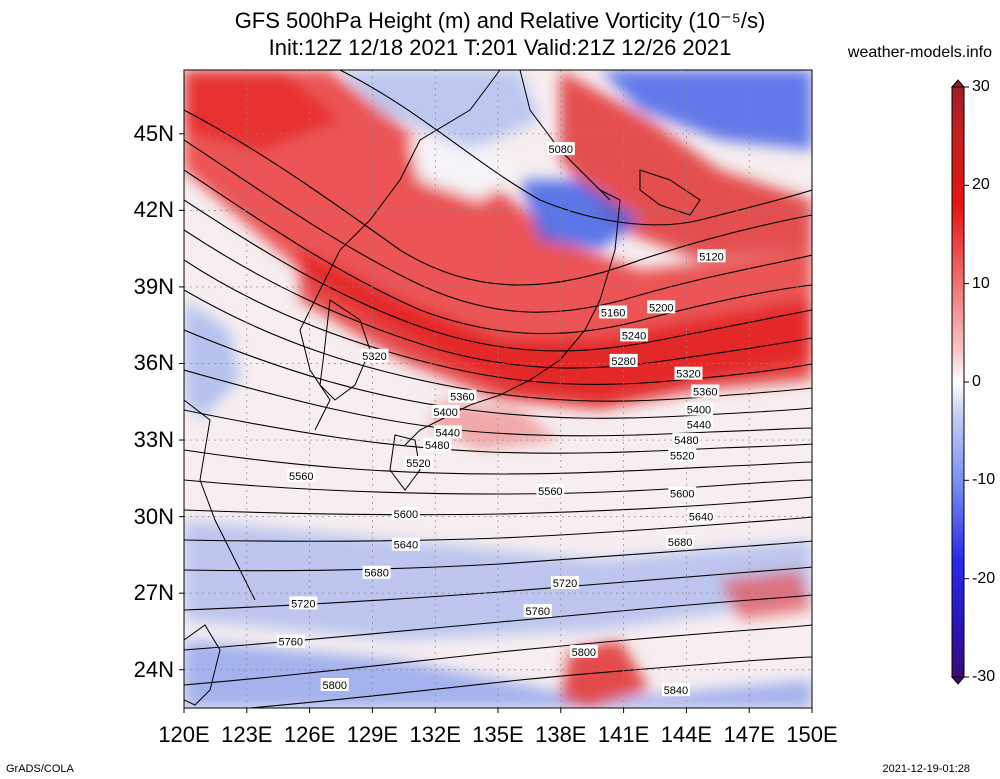 The width and height of the screenshot is (1000, 779). Describe the element at coordinates (984, 578) in the screenshot. I see `colorbar-tick-label: -20` at that location.